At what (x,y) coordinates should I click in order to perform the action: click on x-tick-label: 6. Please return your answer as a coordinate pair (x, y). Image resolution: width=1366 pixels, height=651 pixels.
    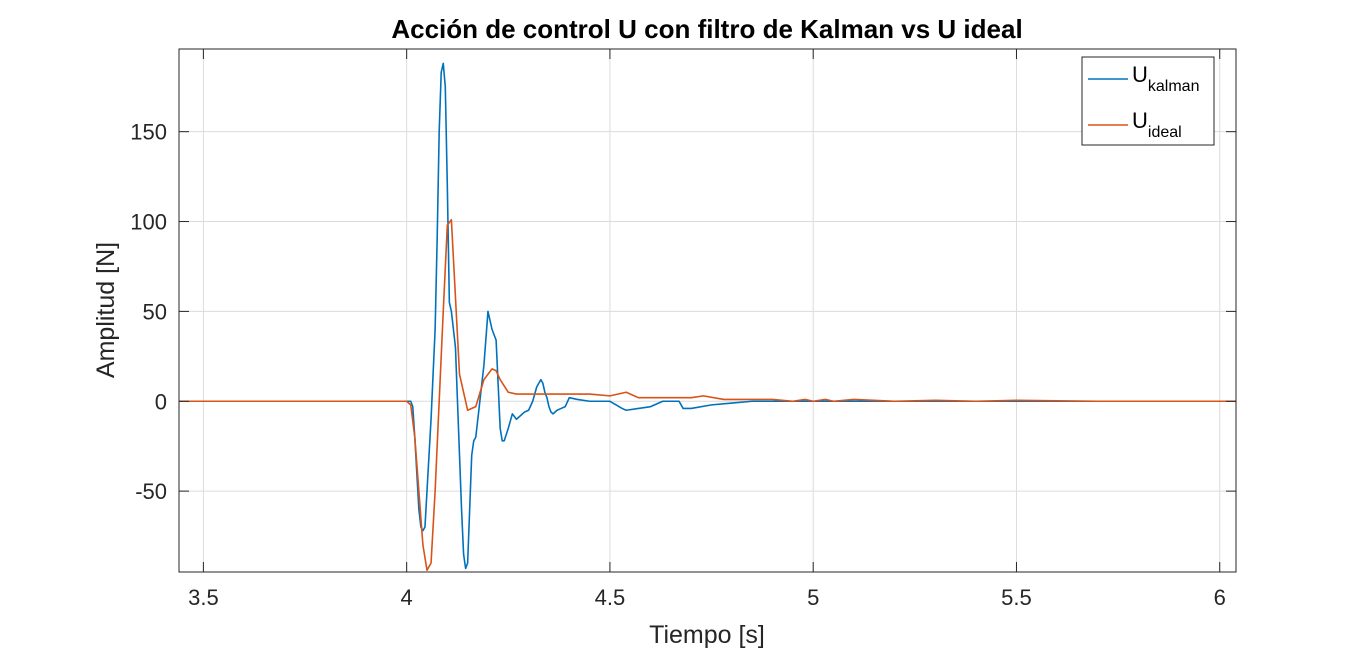
    Looking at the image, I should click on (1220, 597).